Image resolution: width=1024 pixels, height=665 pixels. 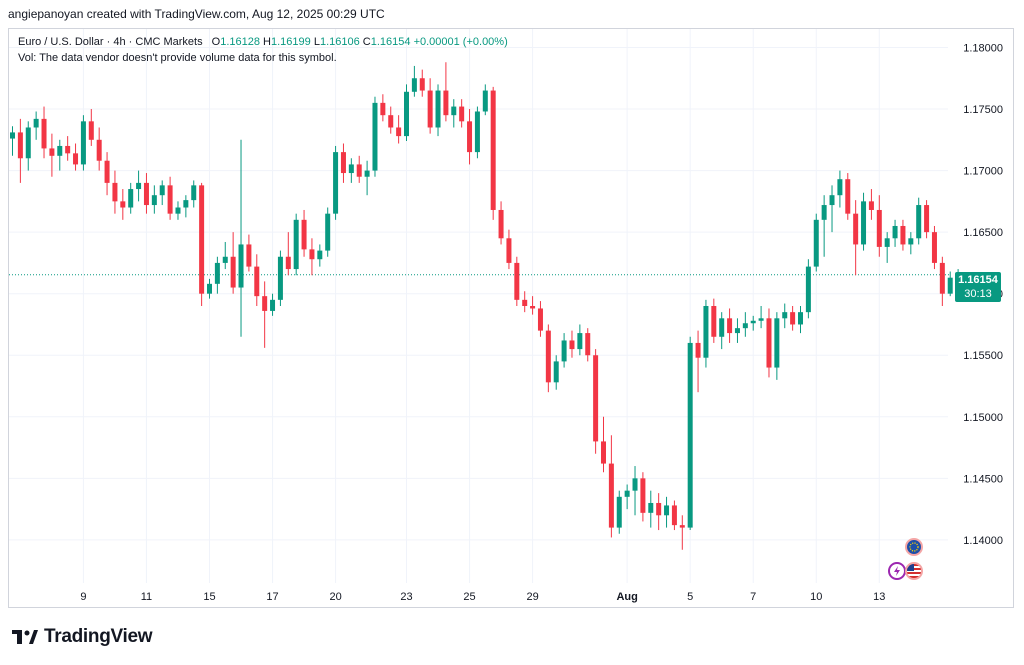 I want to click on time-tick-label: 9, so click(x=83, y=597).